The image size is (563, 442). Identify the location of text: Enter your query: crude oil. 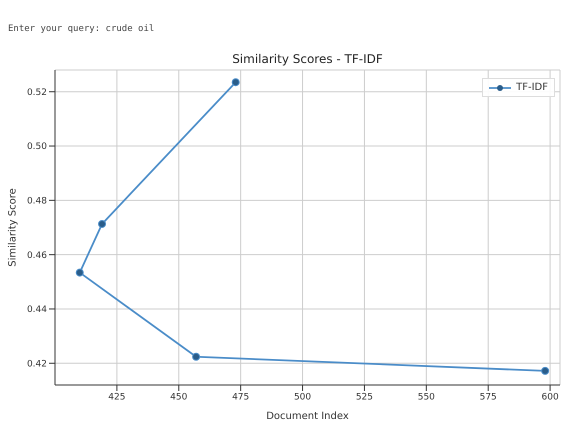
(81, 29).